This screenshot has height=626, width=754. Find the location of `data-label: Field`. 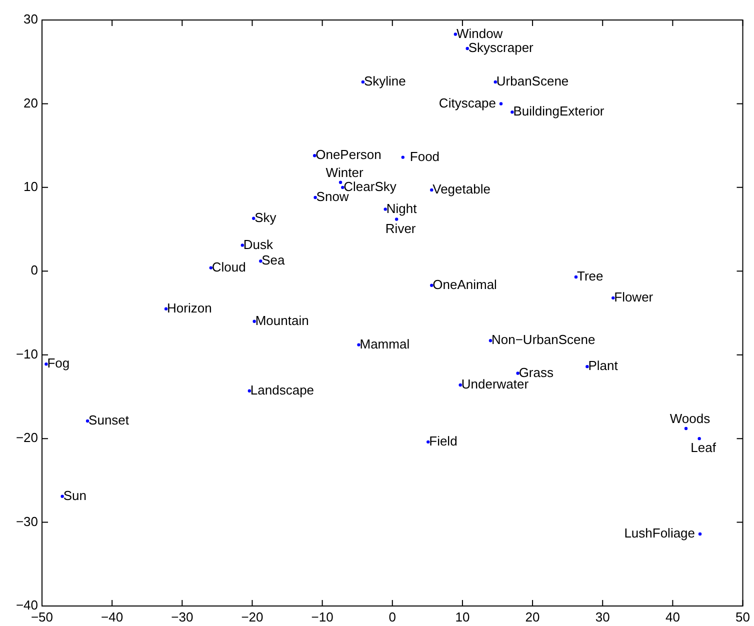

data-label: Field is located at coordinates (443, 441).